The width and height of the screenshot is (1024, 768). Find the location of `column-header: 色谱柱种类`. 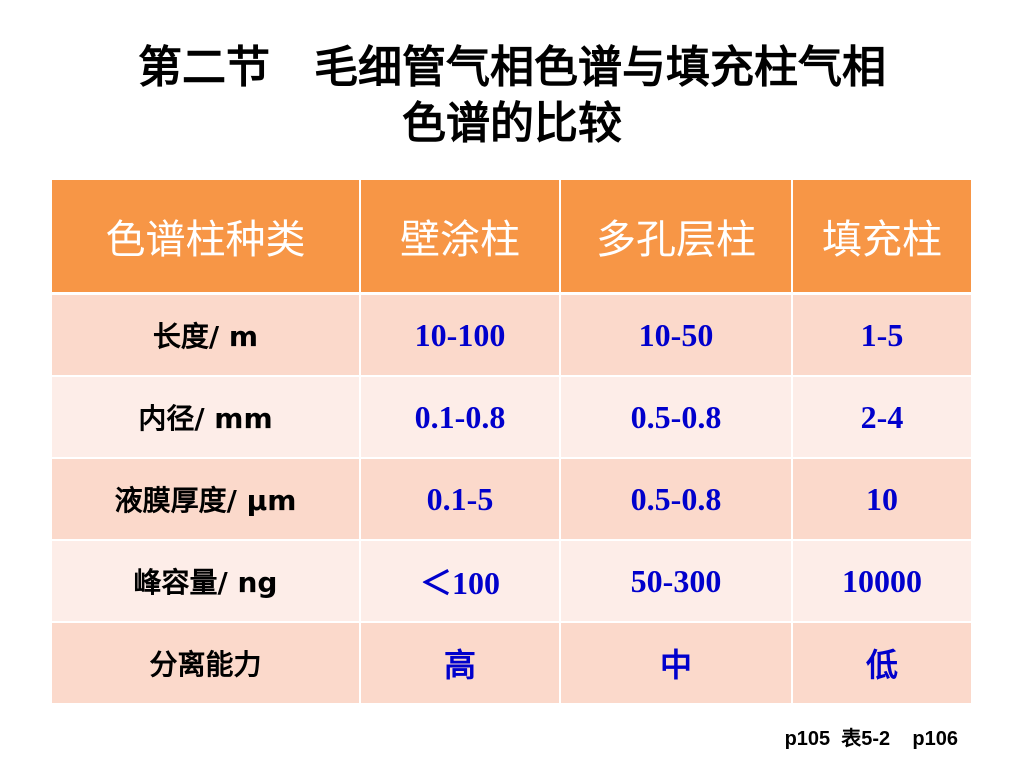

column-header: 色谱柱种类 is located at coordinates (206, 237).